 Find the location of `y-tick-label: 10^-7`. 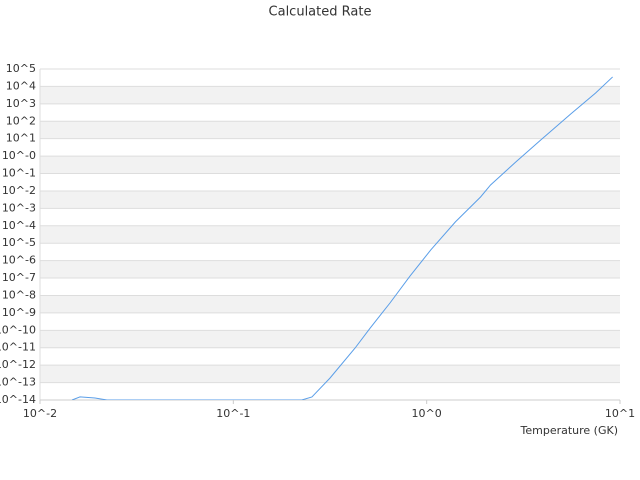

y-tick-label: 10^-7 is located at coordinates (19, 277).